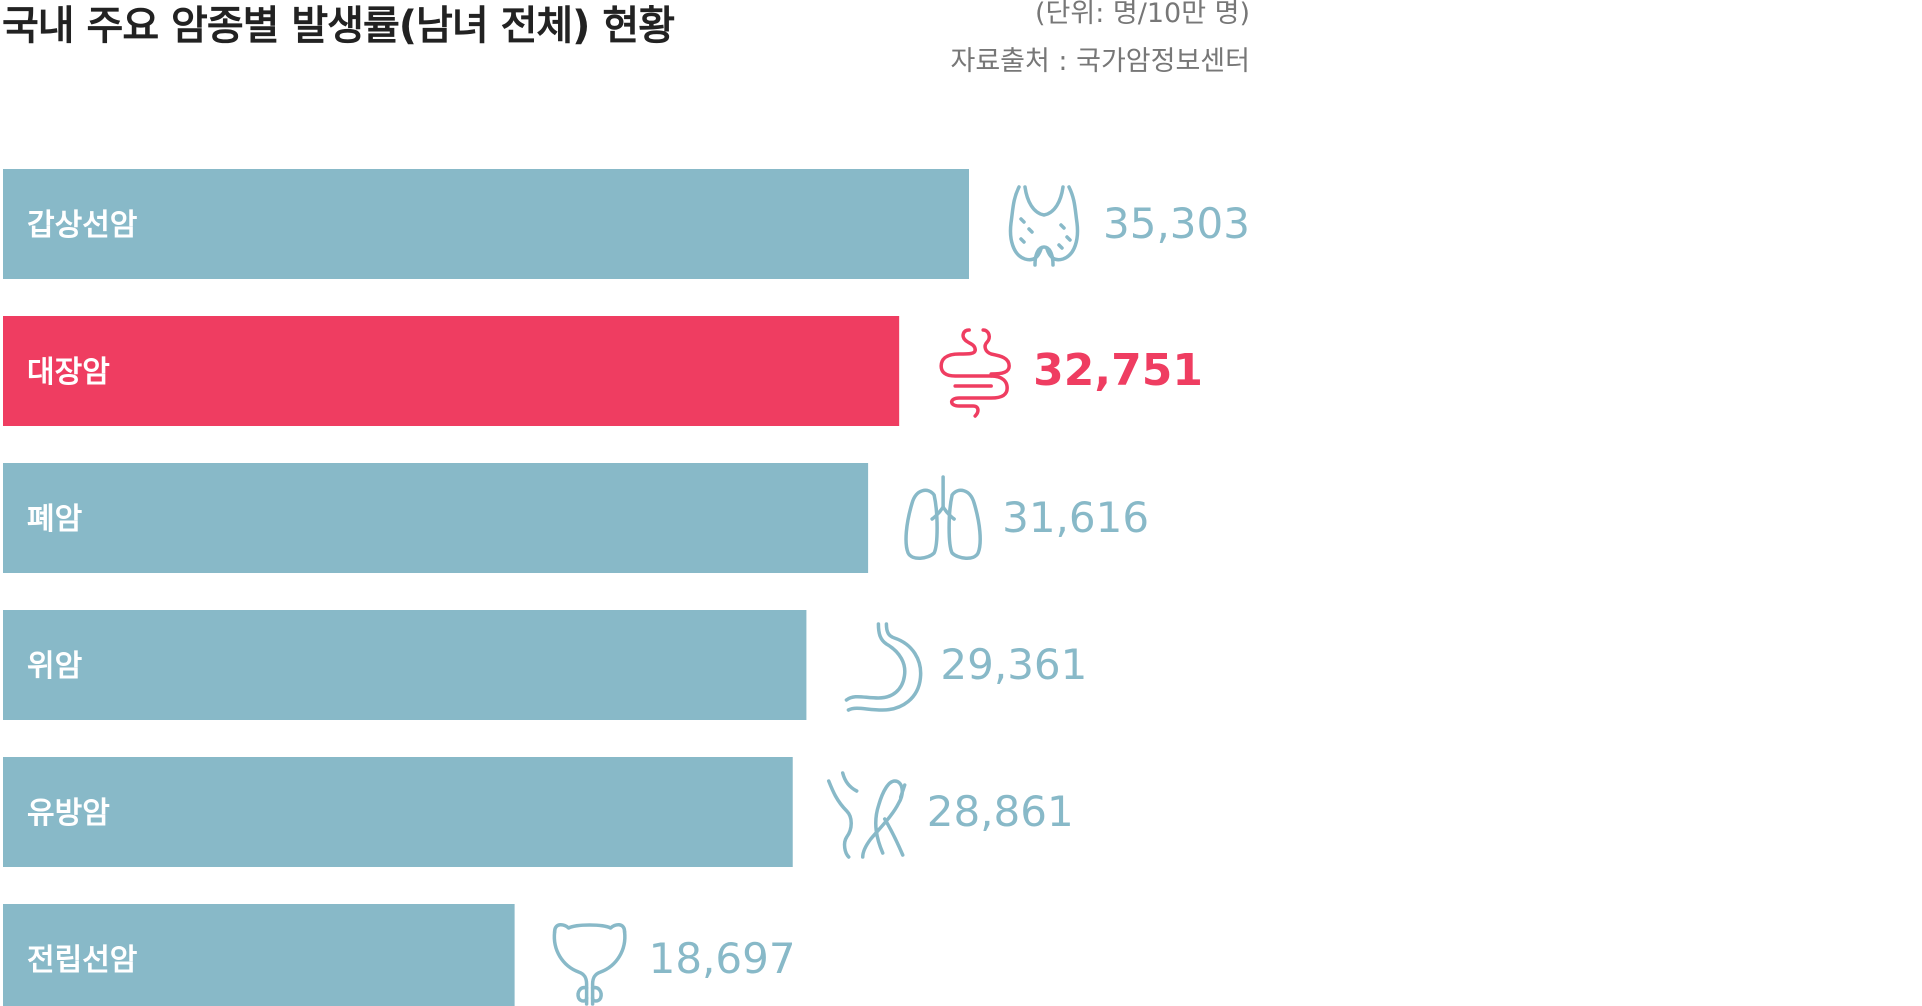  What do you see at coordinates (338, 26) in the screenshot?
I see `chart-title: 국내 주요 암종별 발생률(남녀 전체) 현황` at bounding box center [338, 26].